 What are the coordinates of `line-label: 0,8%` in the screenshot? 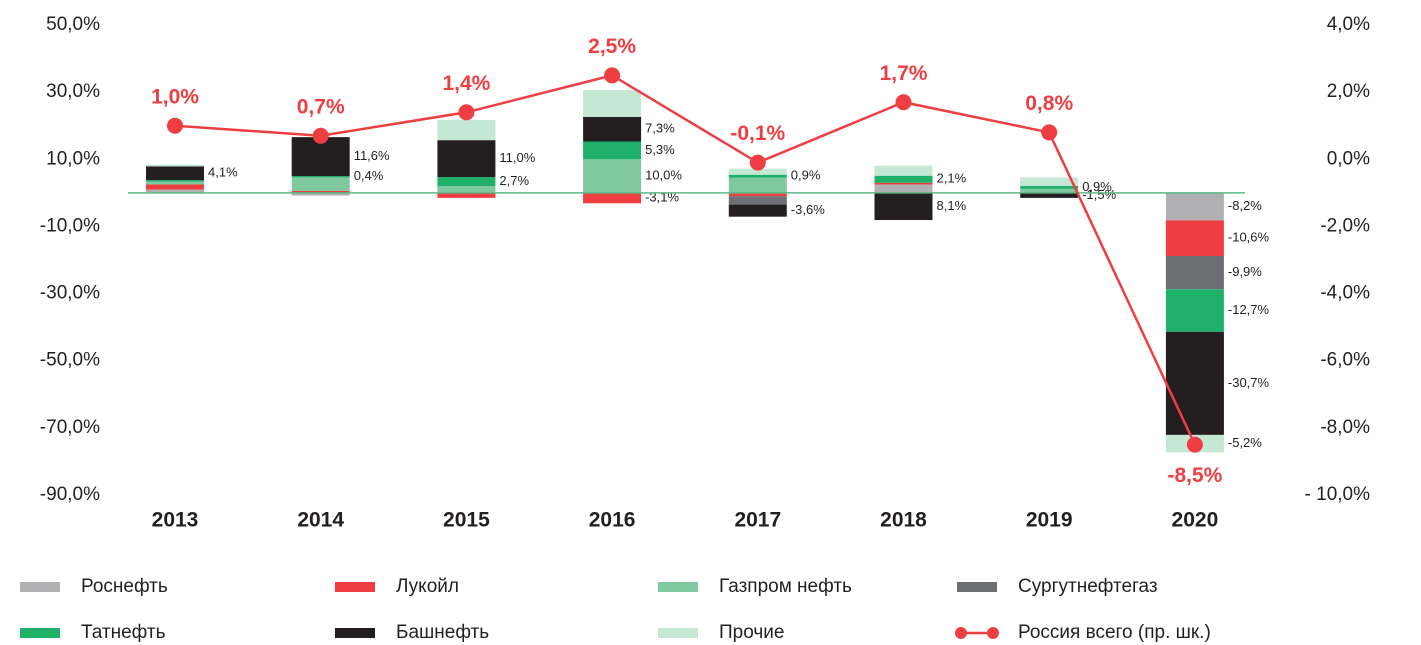 It's located at (1049, 103).